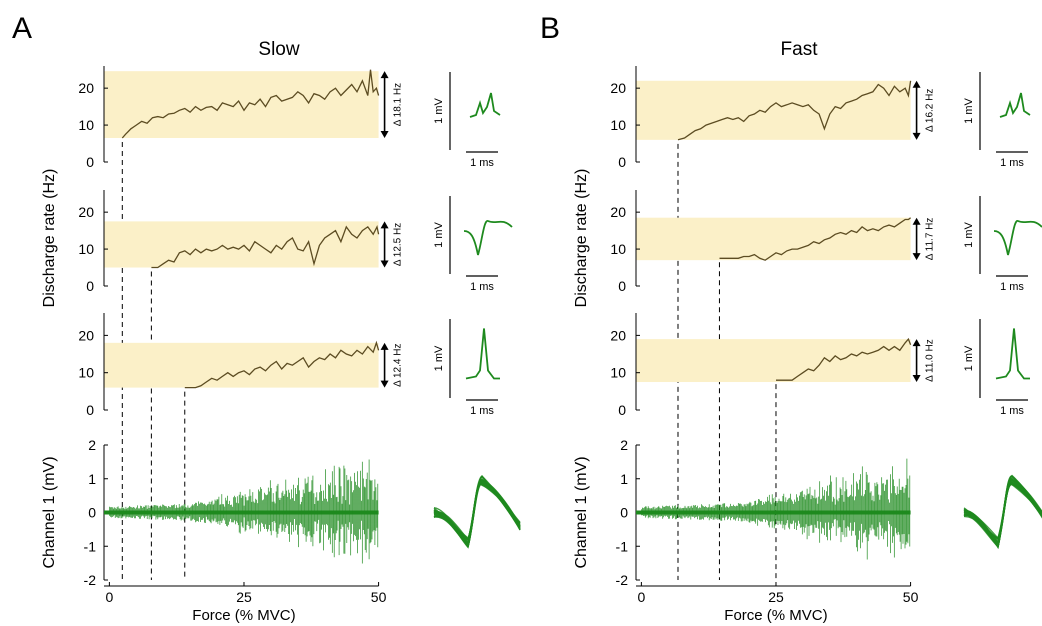 The height and width of the screenshot is (626, 1042). I want to click on force-tick-label: 25, so click(776, 597).